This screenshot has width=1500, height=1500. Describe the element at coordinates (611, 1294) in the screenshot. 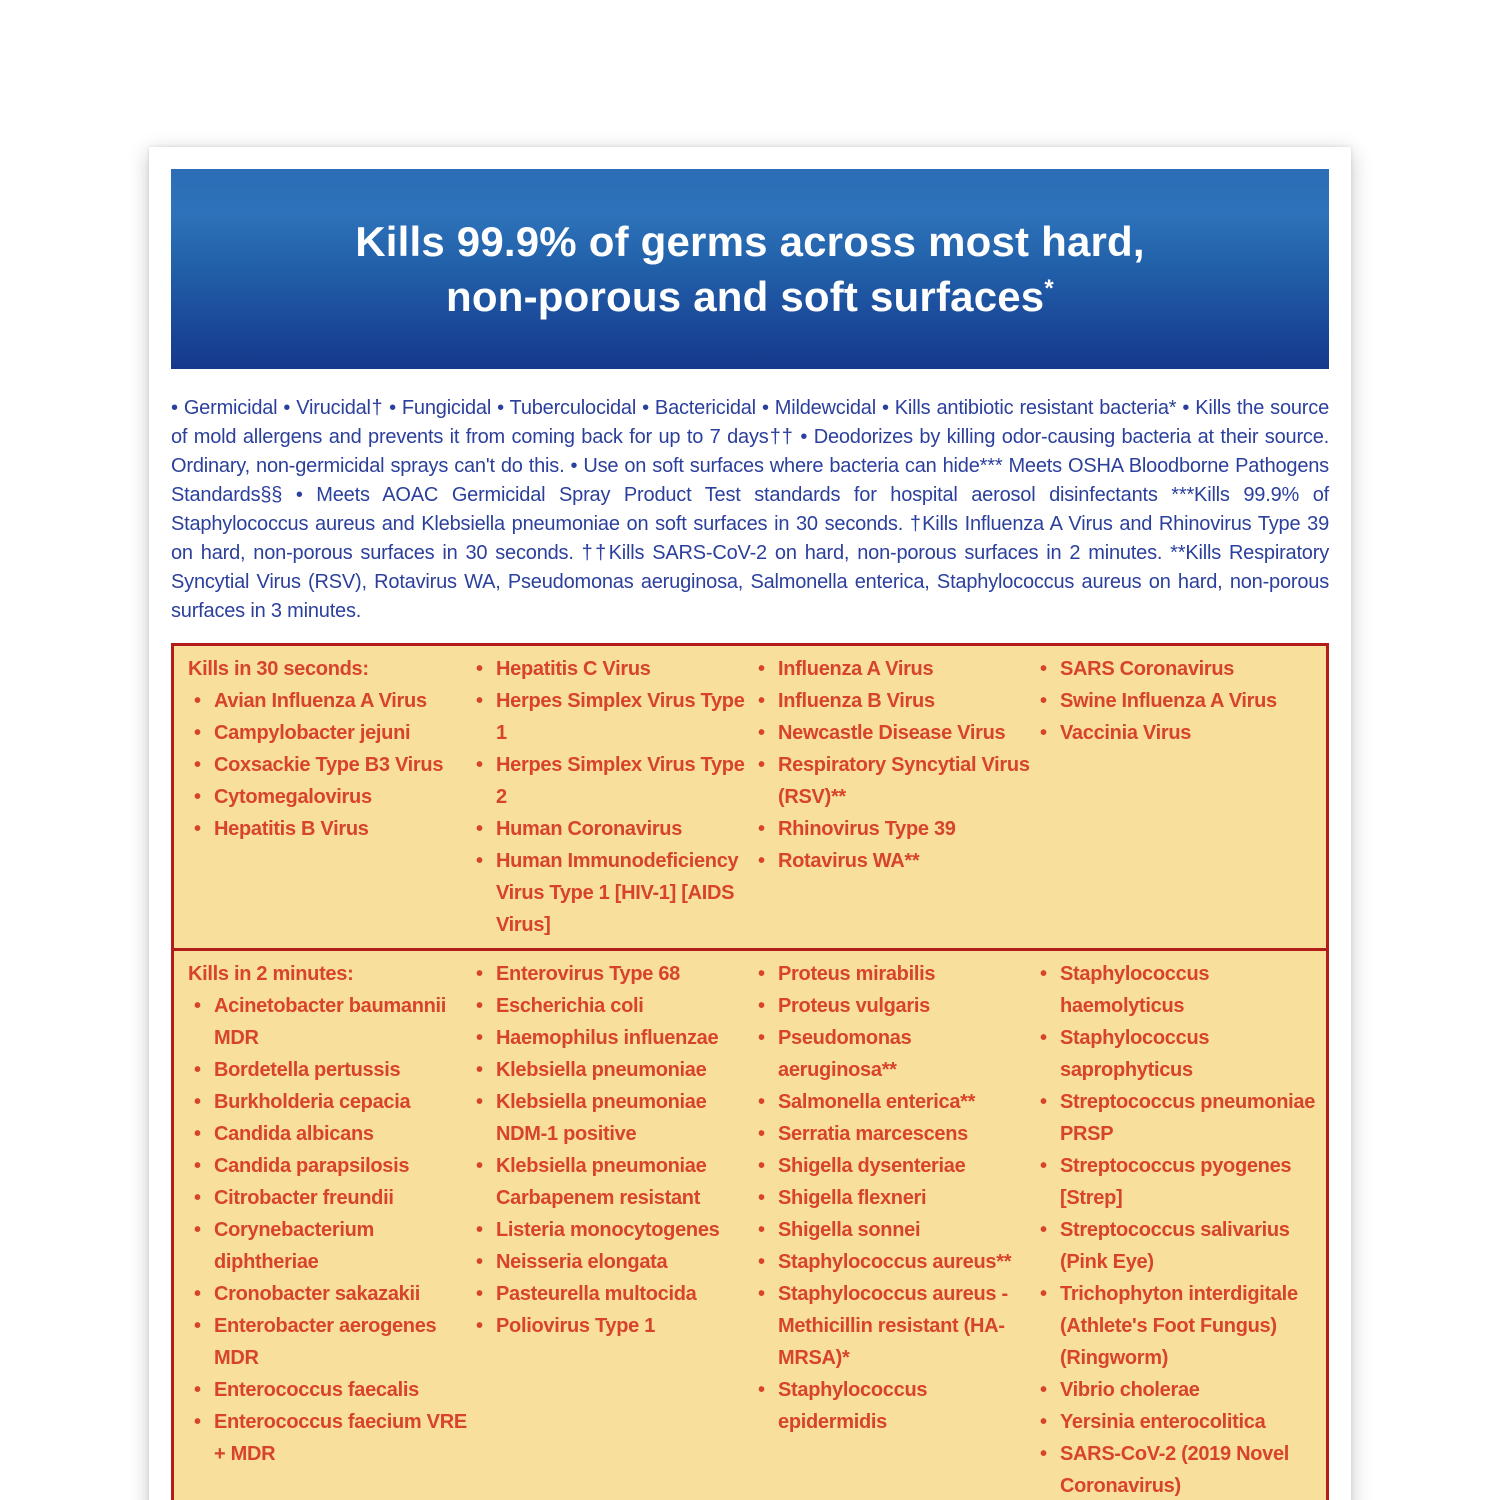

I see `germ-item: Pasteurella multocida` at that location.